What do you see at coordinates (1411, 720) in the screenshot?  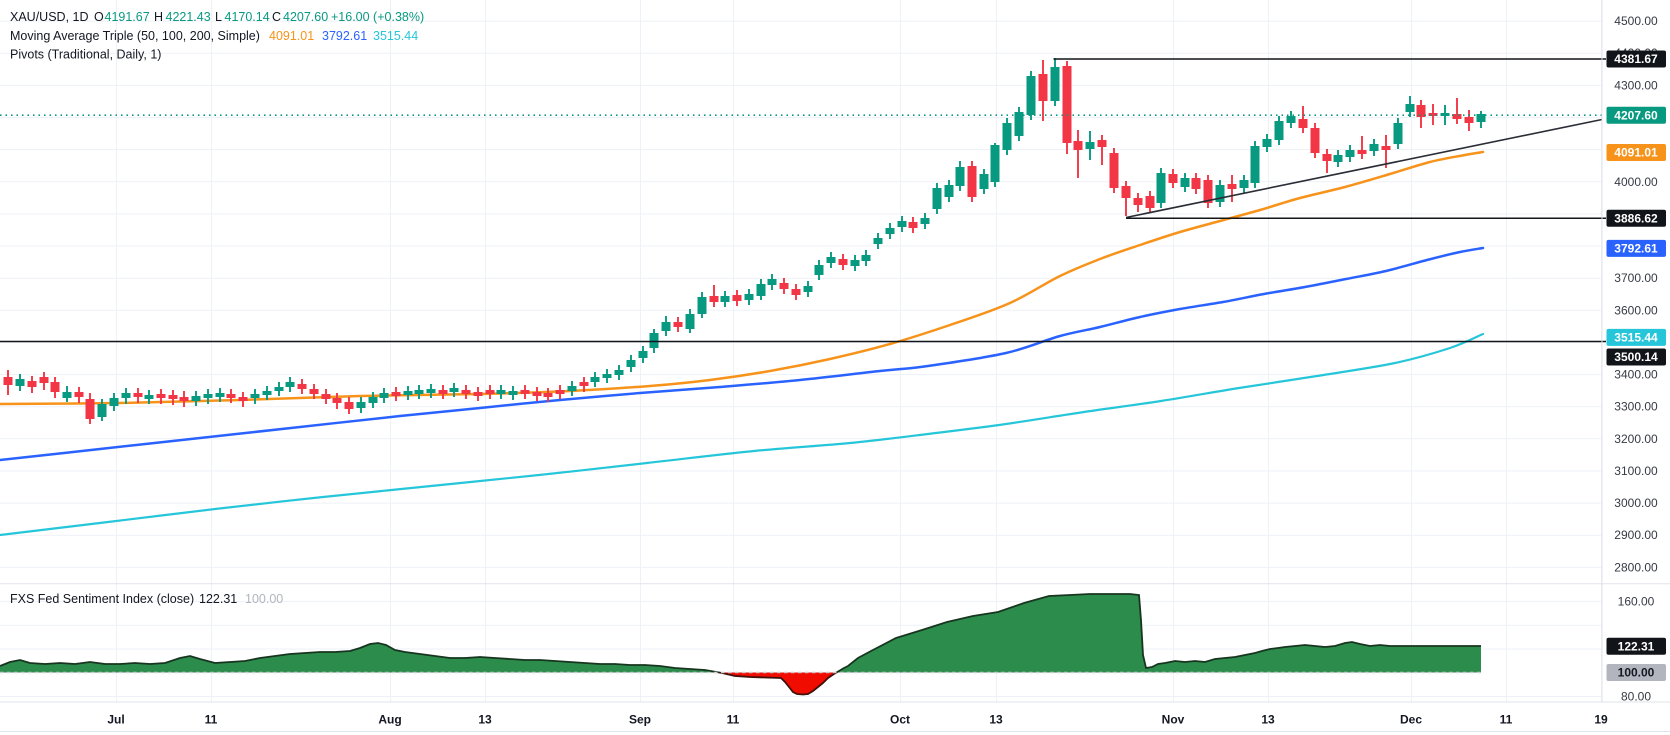 I see `svg-text: Dec` at bounding box center [1411, 720].